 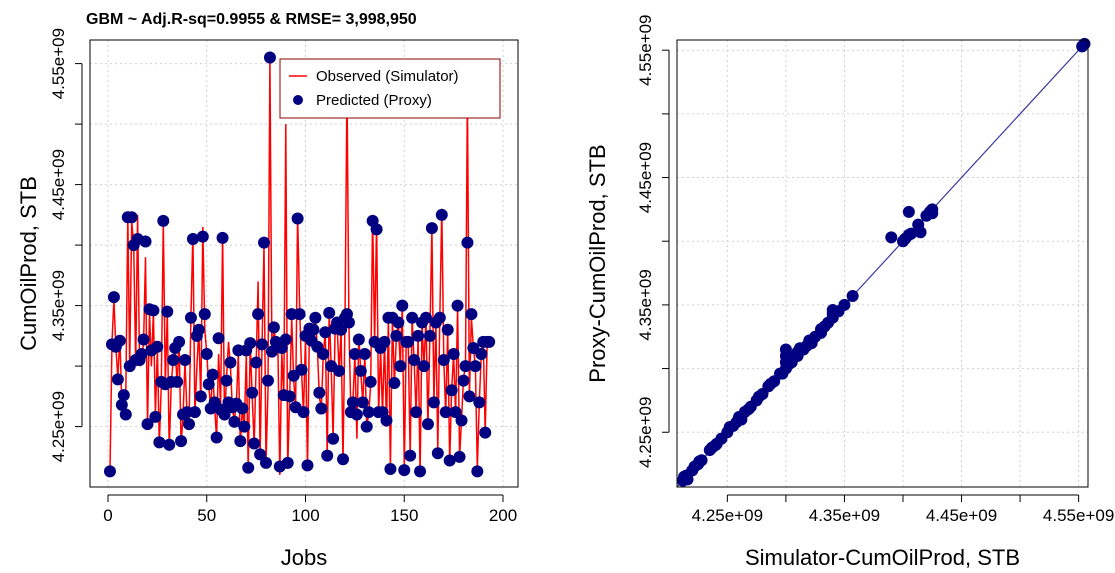 I want to click on left-x-axis: 0 50 100 150 200, so click(x=310, y=509).